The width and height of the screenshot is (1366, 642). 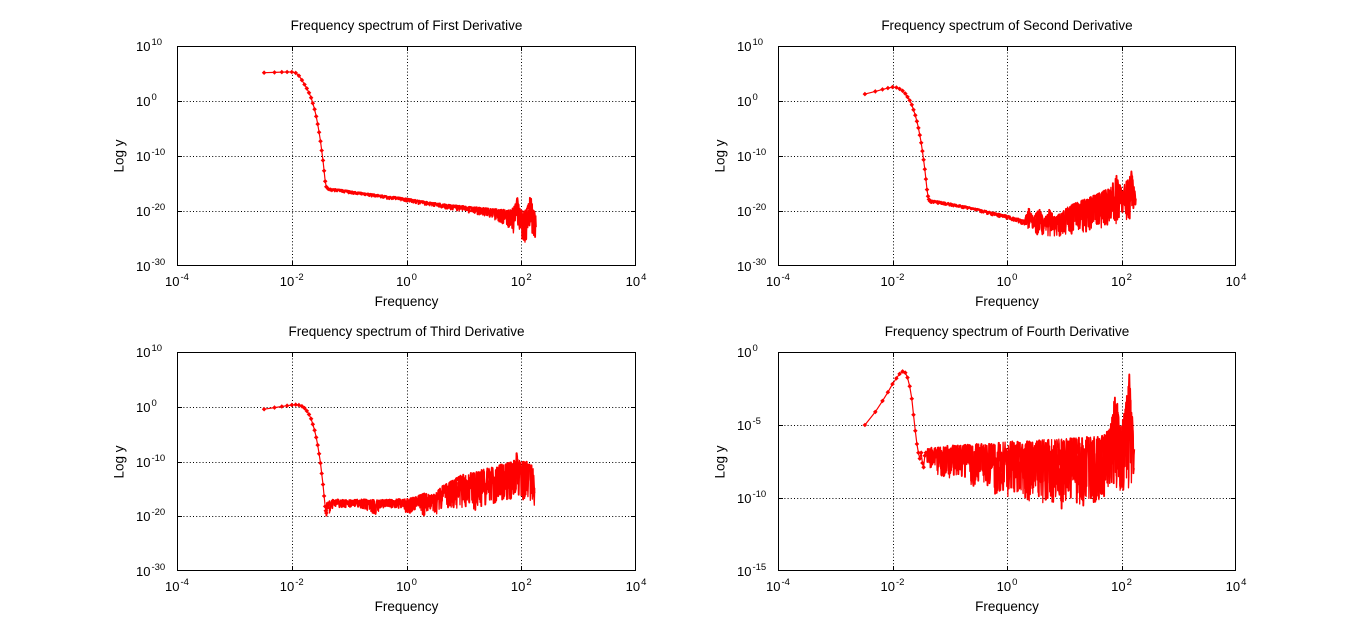 What do you see at coordinates (752, 570) in the screenshot?
I see `y-tick-label: 10⁻¹⁵` at bounding box center [752, 570].